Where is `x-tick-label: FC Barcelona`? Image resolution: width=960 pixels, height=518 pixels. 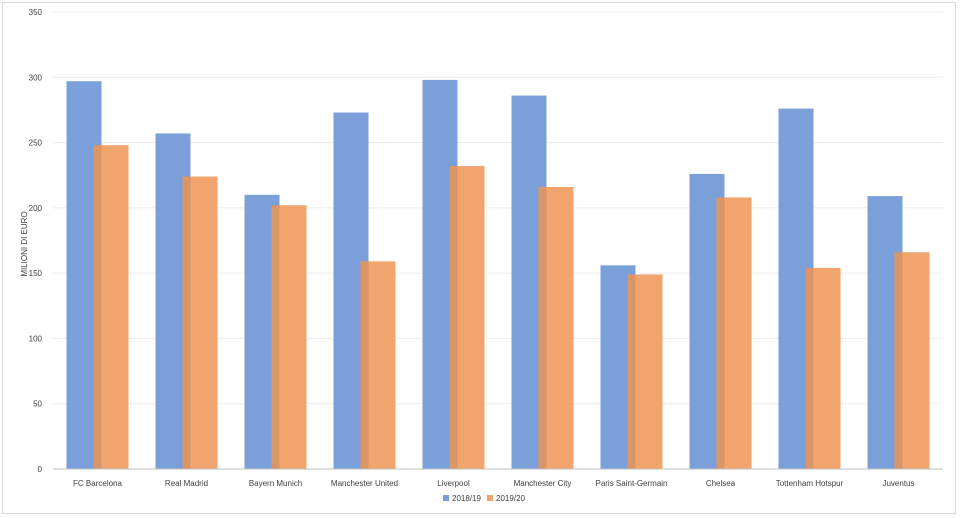 x-tick-label: FC Barcelona is located at coordinates (97, 483).